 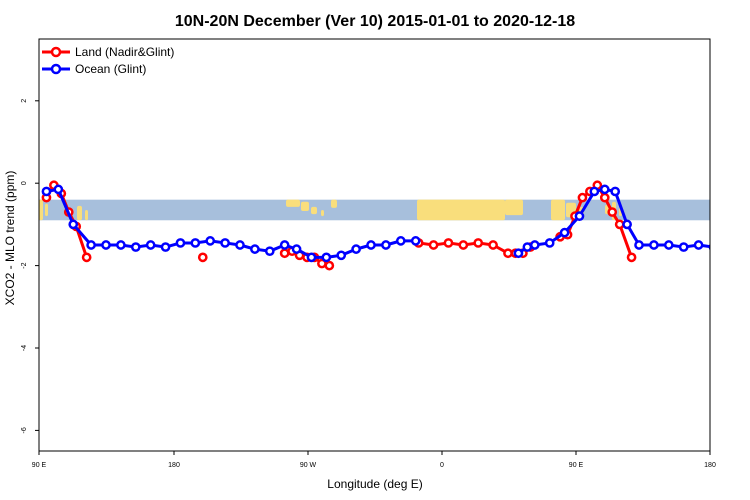 I want to click on x-tick-label: 90 W, so click(x=308, y=465).